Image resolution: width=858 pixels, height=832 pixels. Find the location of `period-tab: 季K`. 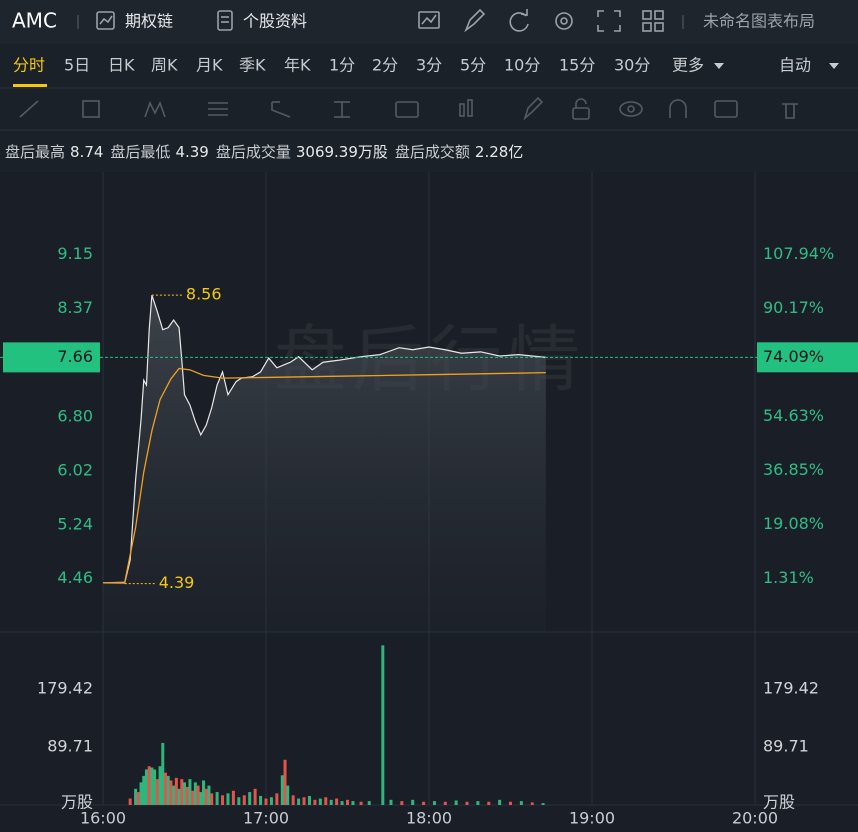

period-tab: 季K is located at coordinates (252, 65).